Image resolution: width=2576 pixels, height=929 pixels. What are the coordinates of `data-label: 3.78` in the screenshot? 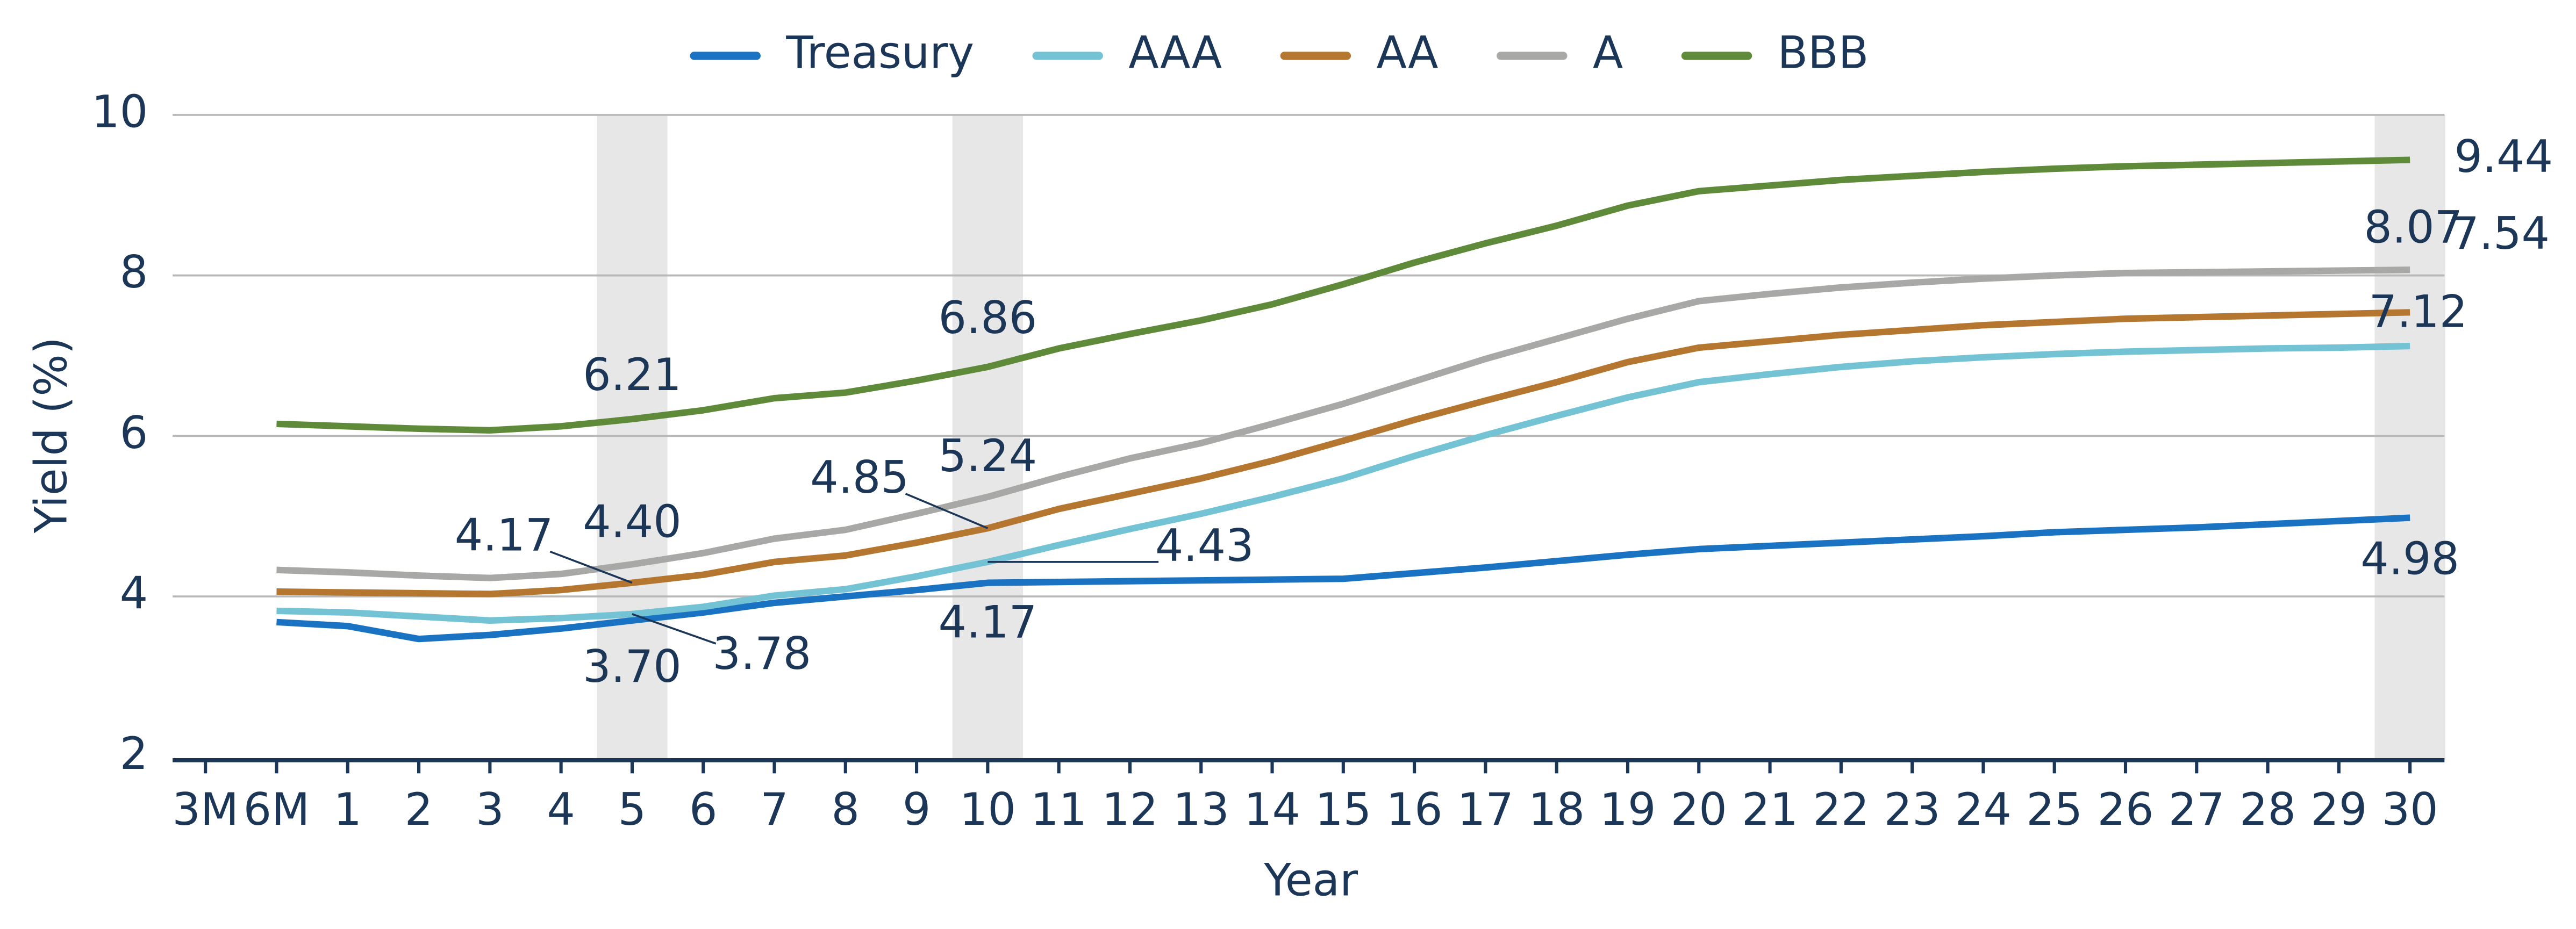 It's located at (761, 654).